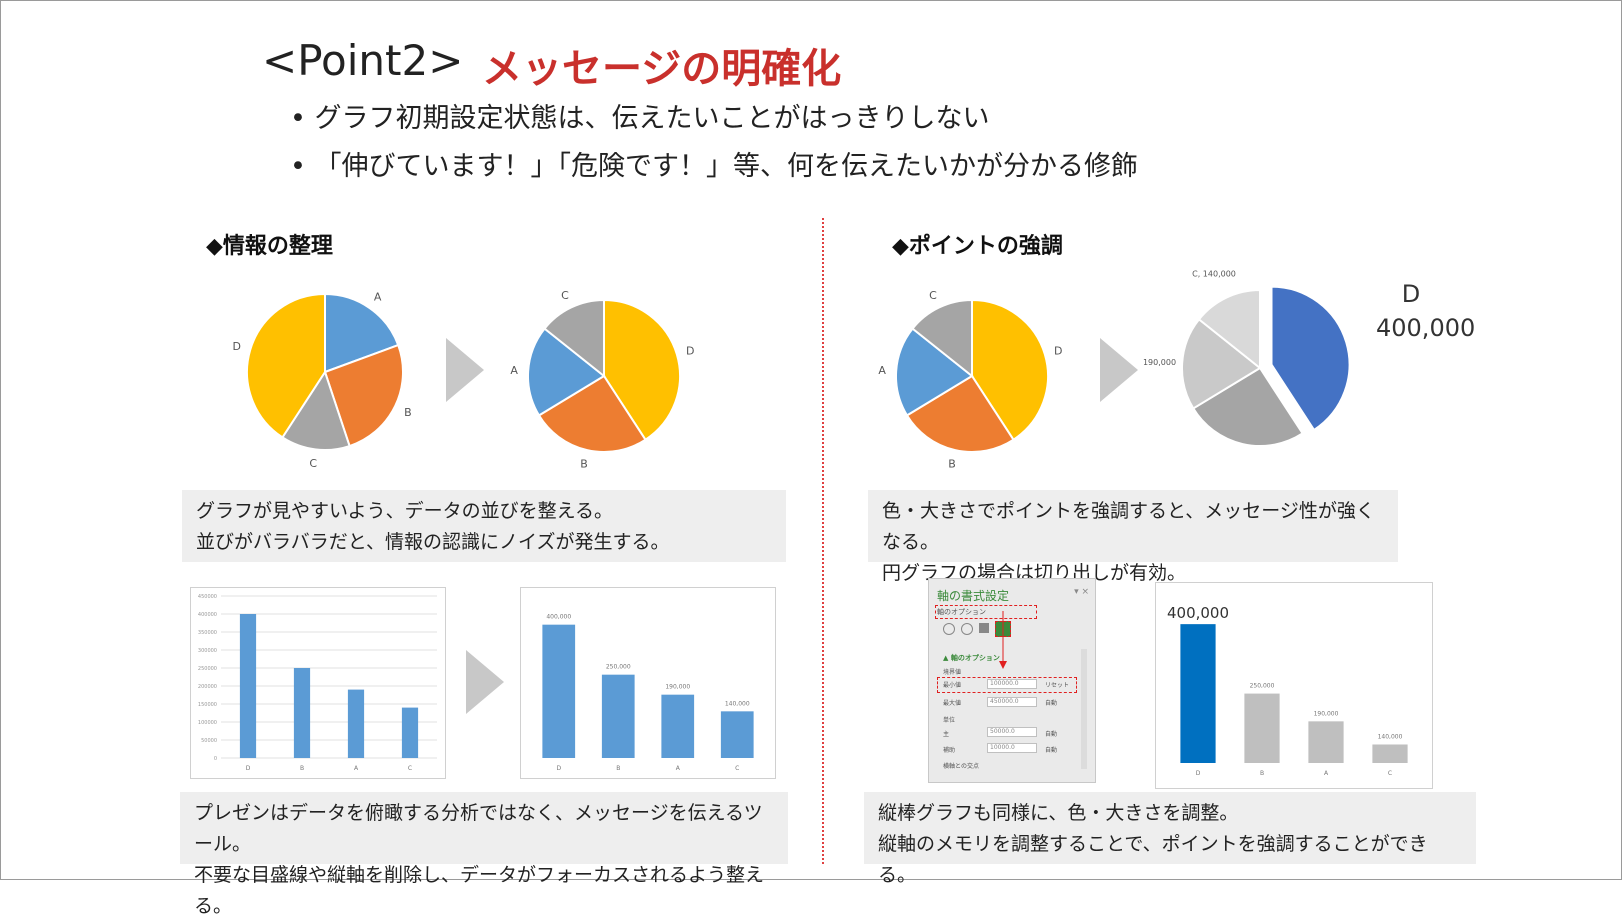 The height and width of the screenshot is (922, 1624). I want to click on close-icon: ▾ ×, so click(1081, 592).